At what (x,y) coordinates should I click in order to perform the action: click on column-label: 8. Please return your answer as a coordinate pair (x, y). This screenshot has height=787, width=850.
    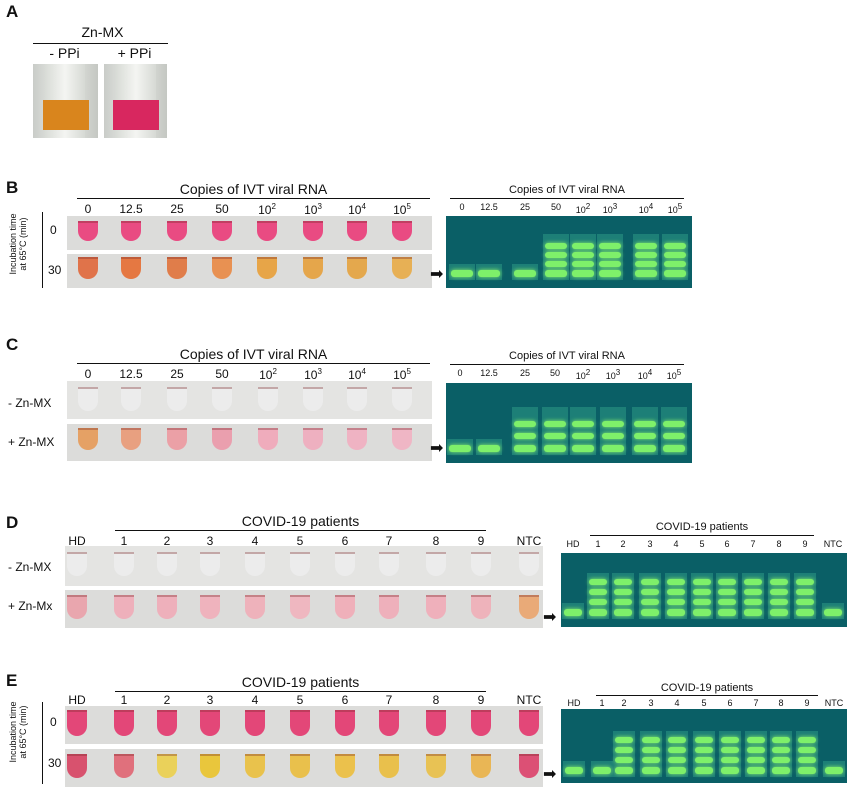
    Looking at the image, I should click on (779, 544).